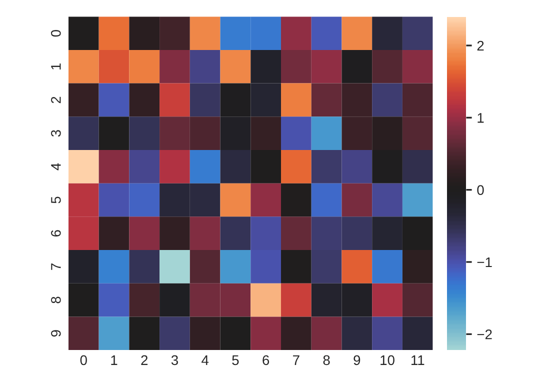  I want to click on y-tick-label: 6, so click(56, 233).